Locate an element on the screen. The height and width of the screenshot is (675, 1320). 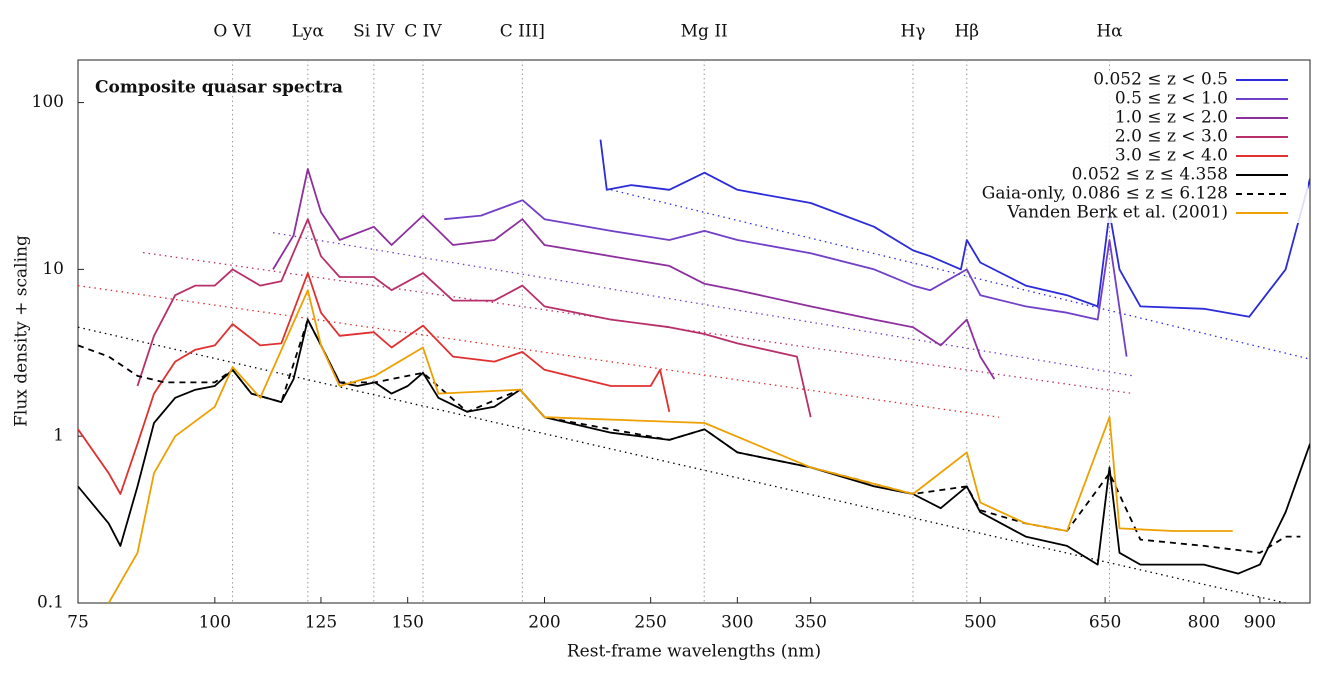
line-marker-label: C III] is located at coordinates (522, 32).